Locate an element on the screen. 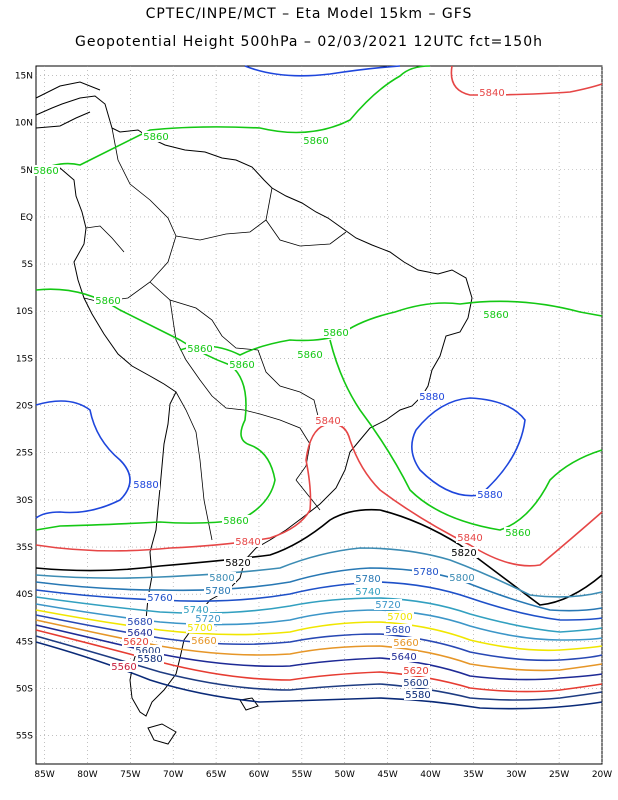 Image resolution: width=618 pixels, height=800 pixels. contour-5840-top is located at coordinates (526, 80).